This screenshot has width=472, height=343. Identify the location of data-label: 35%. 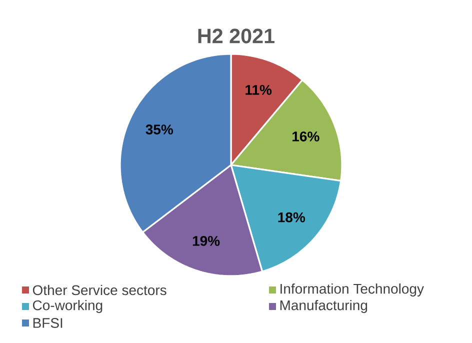
(160, 129).